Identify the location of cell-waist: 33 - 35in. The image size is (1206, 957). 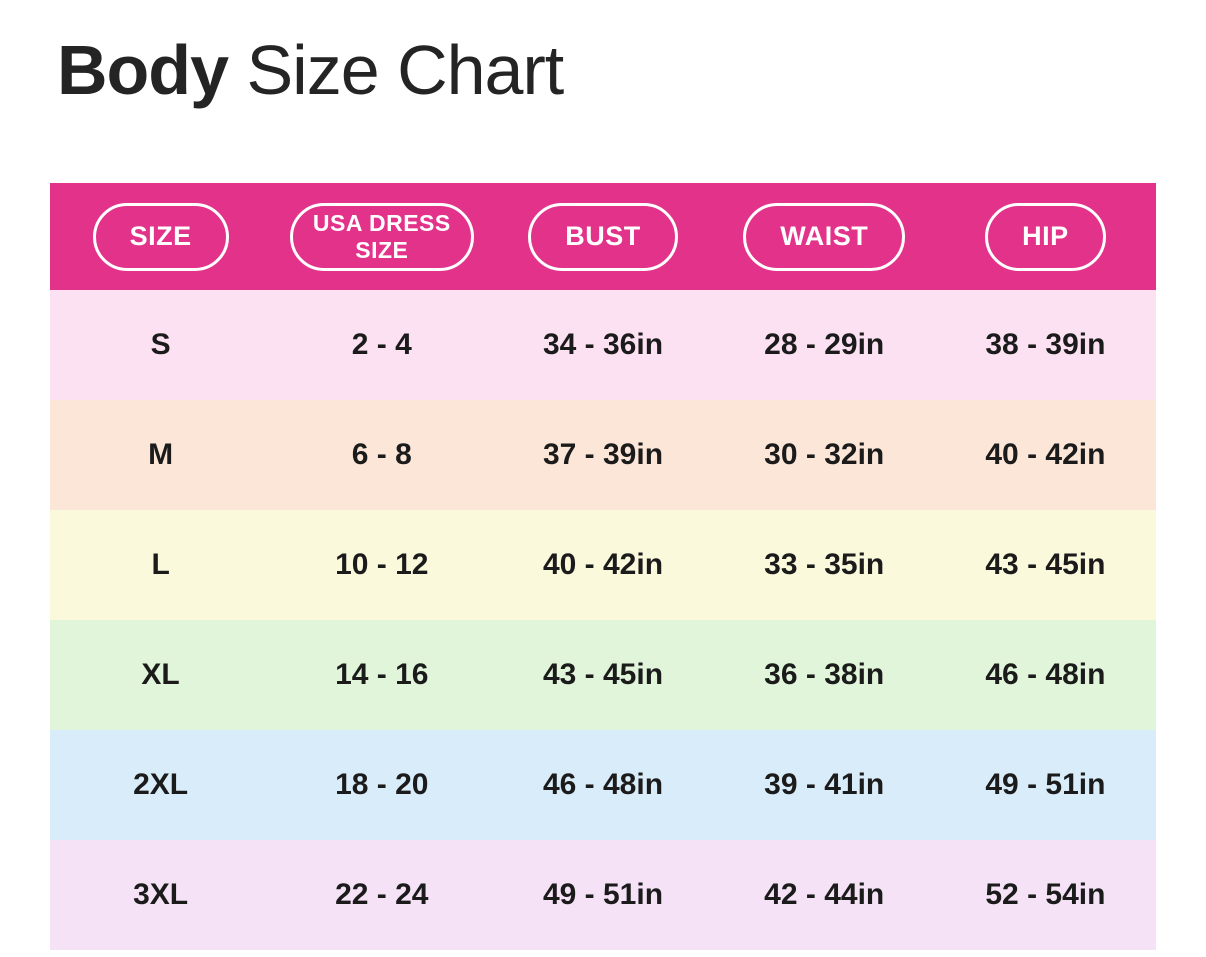
(824, 564).